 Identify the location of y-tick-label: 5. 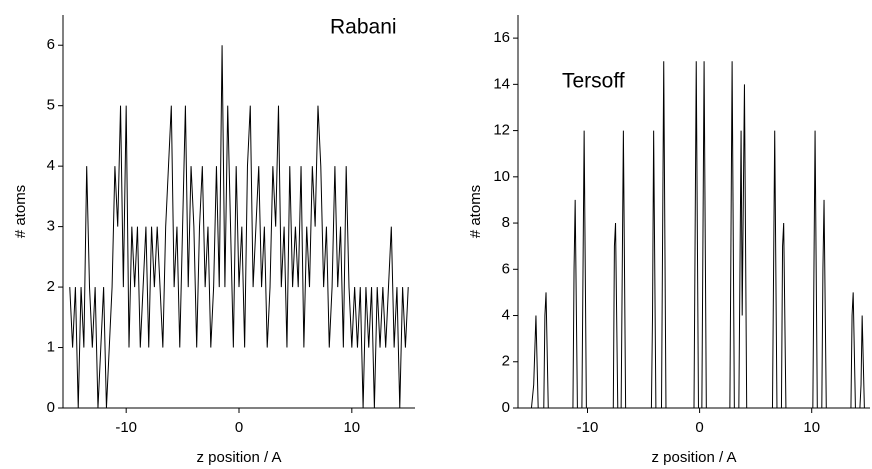
(51, 105).